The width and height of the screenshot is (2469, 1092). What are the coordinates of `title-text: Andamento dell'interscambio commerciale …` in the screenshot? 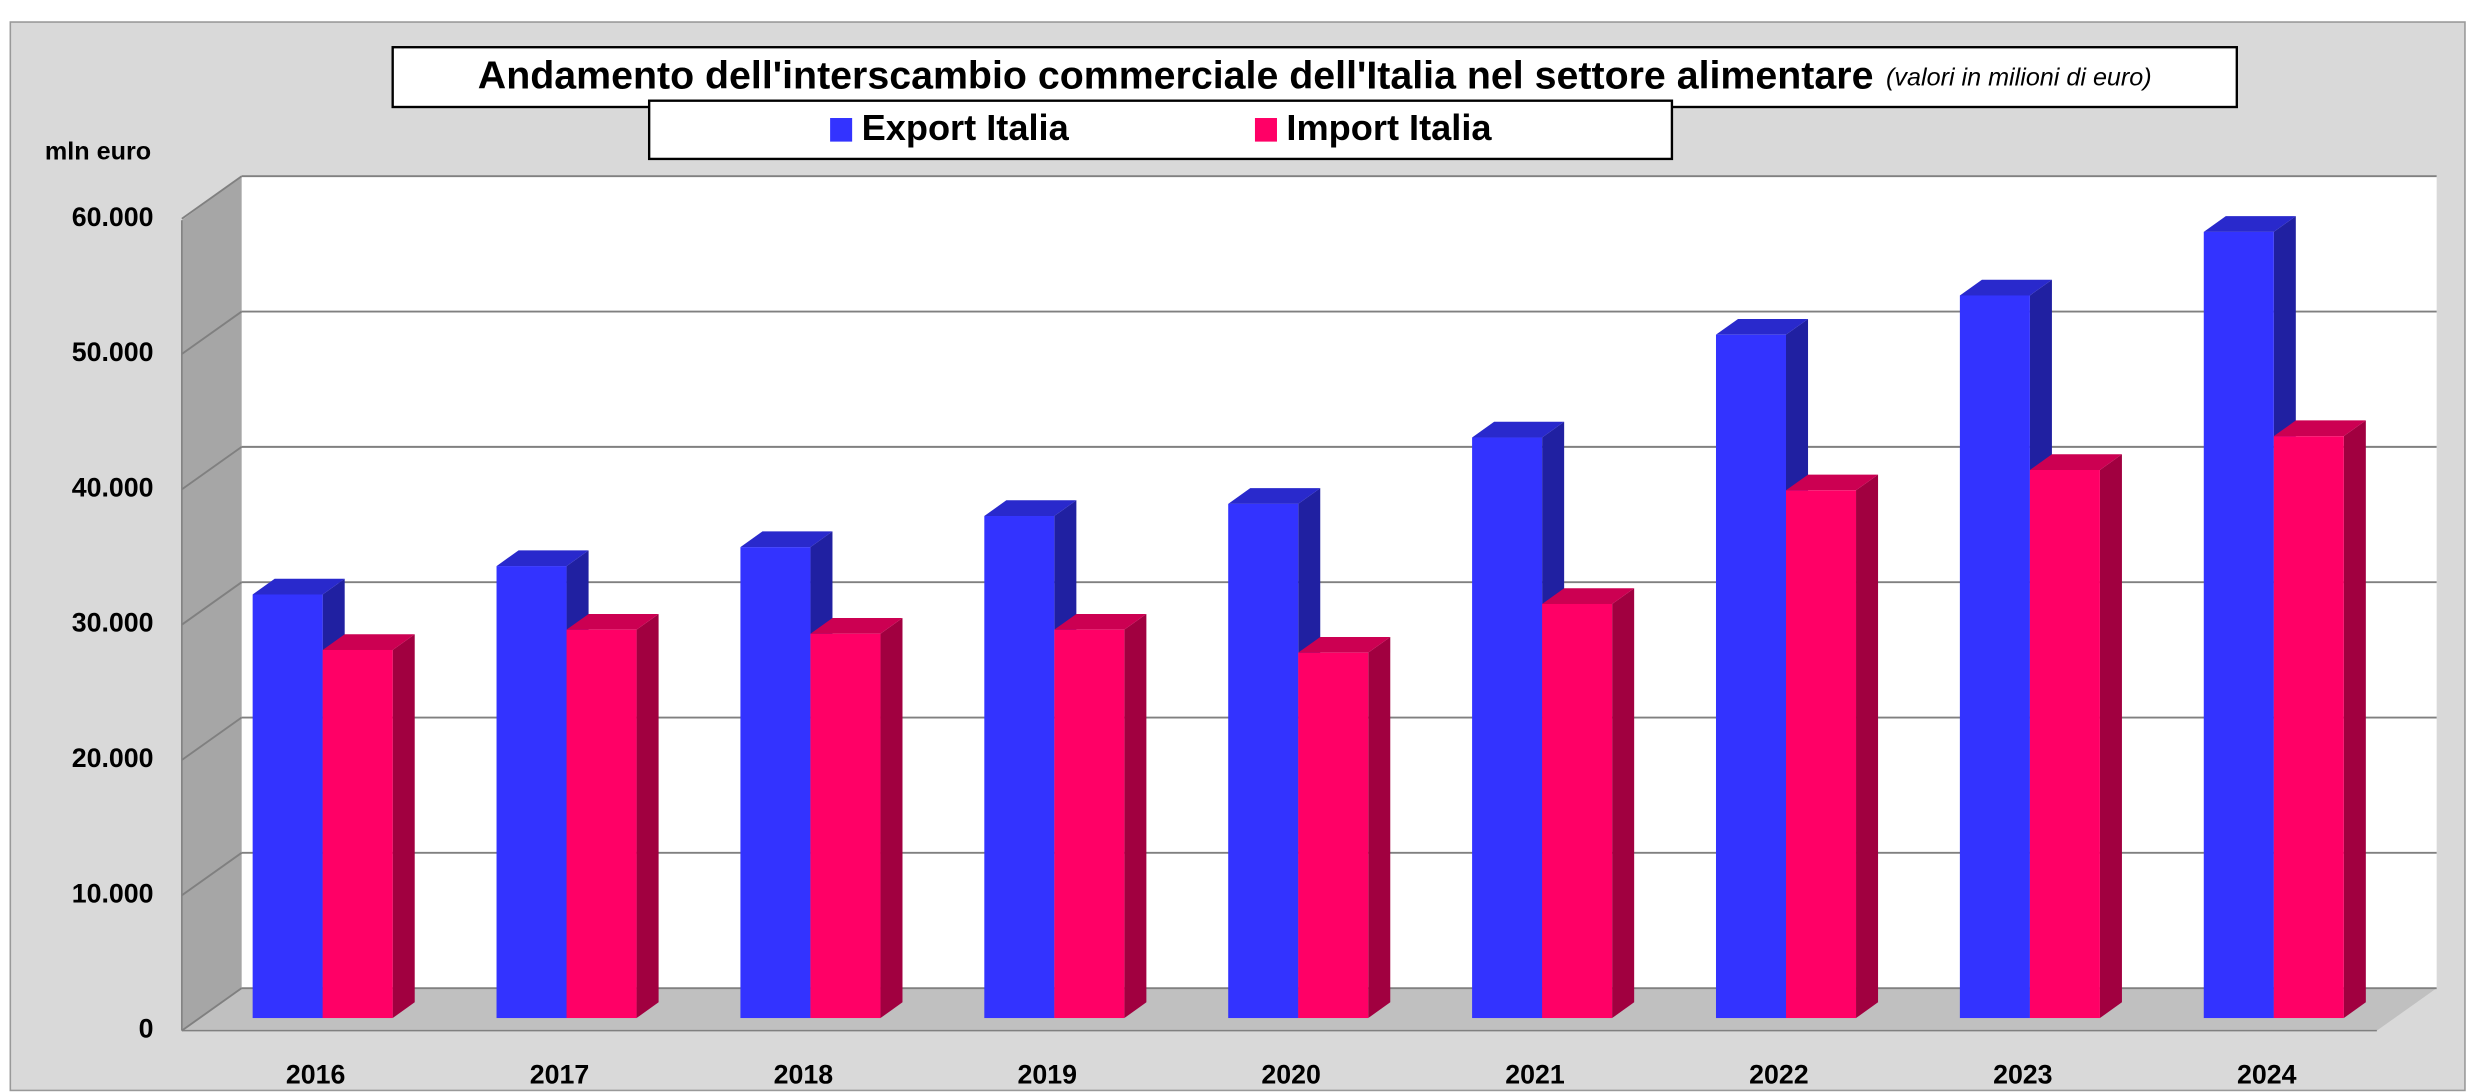 It's located at (1176, 76).